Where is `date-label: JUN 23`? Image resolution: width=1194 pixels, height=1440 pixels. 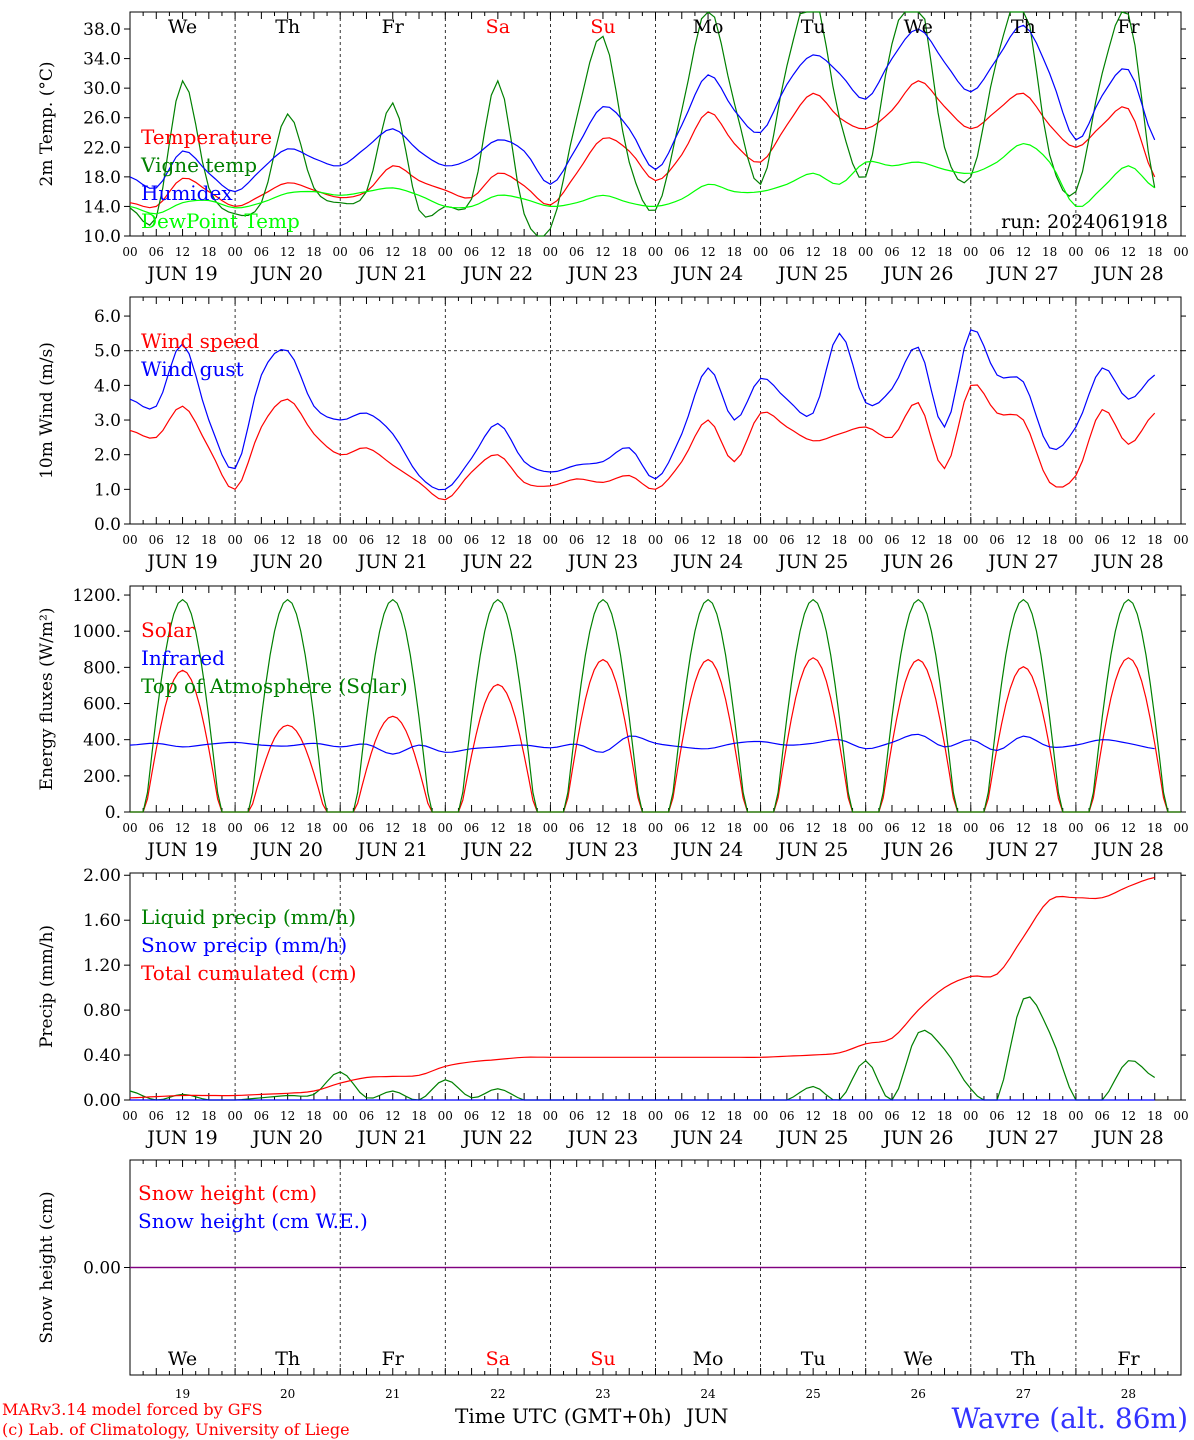
date-label: JUN 23 is located at coordinates (602, 274).